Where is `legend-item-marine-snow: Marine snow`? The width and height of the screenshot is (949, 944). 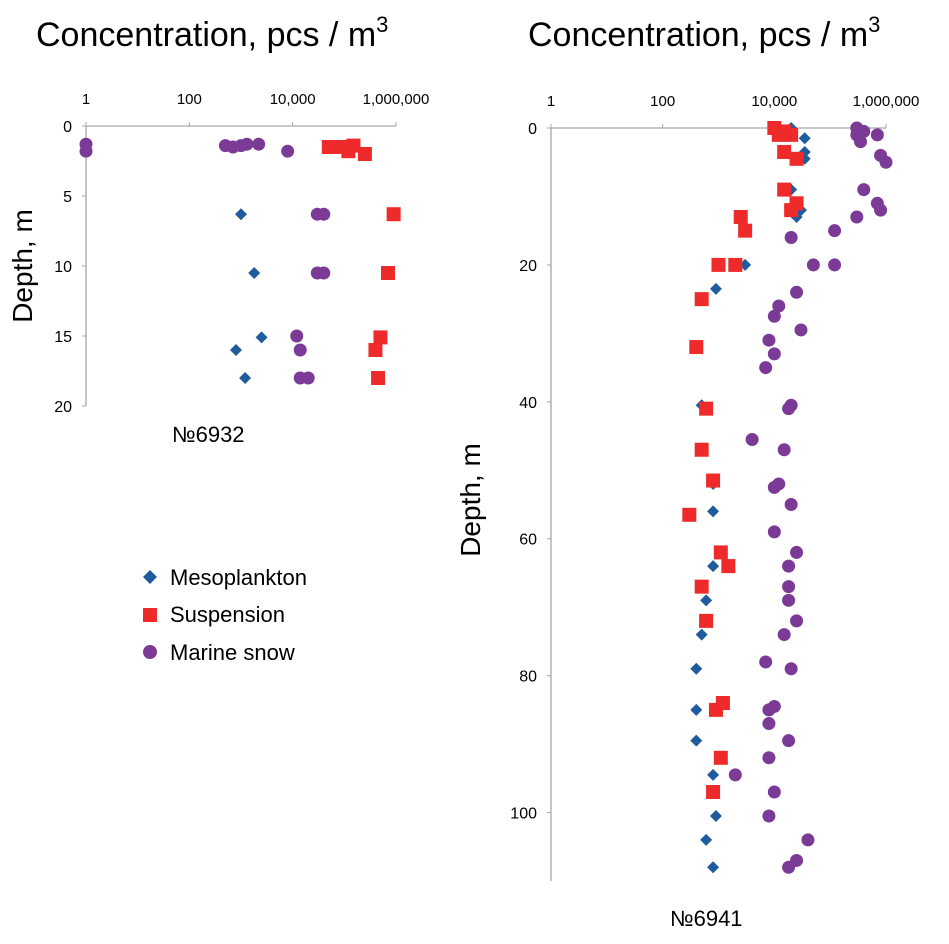 legend-item-marine-snow: Marine snow is located at coordinates (219, 652).